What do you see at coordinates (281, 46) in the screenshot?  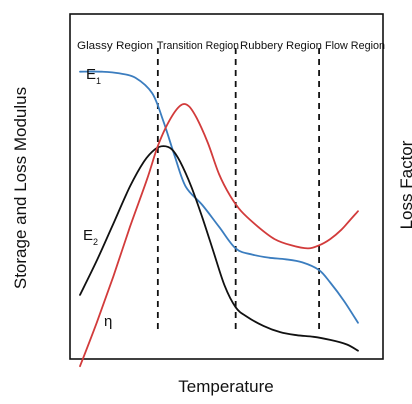 I see `region-label-3: Rubbery Region` at bounding box center [281, 46].